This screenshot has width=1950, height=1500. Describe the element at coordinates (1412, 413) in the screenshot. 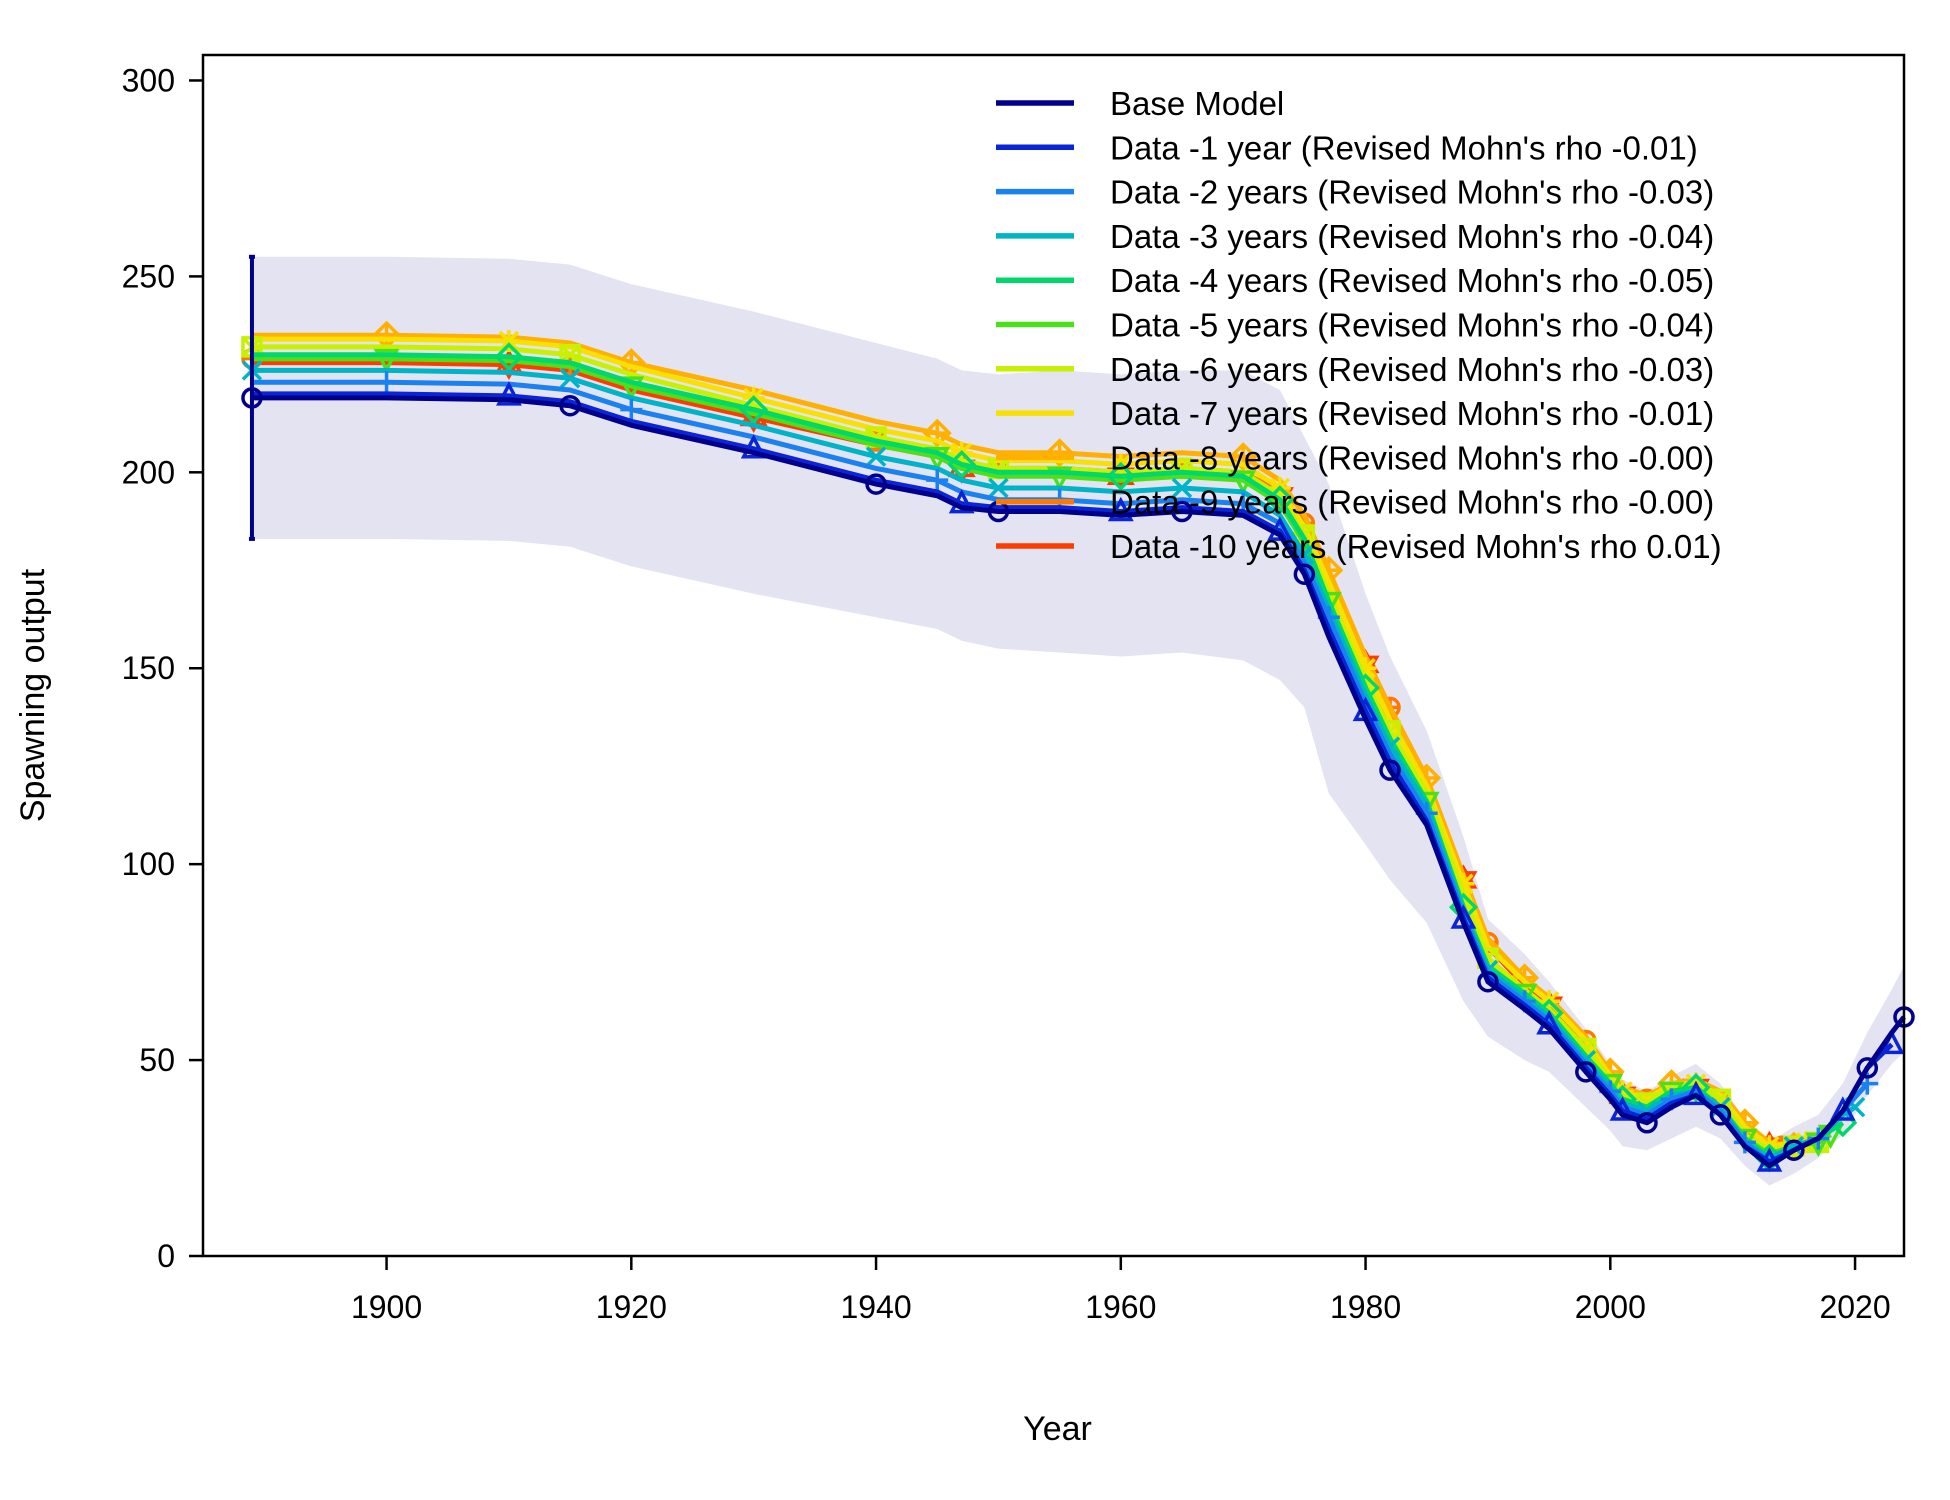

I see `legend-label: Data -7 years (Revised Mohn's rho -0.01)` at that location.